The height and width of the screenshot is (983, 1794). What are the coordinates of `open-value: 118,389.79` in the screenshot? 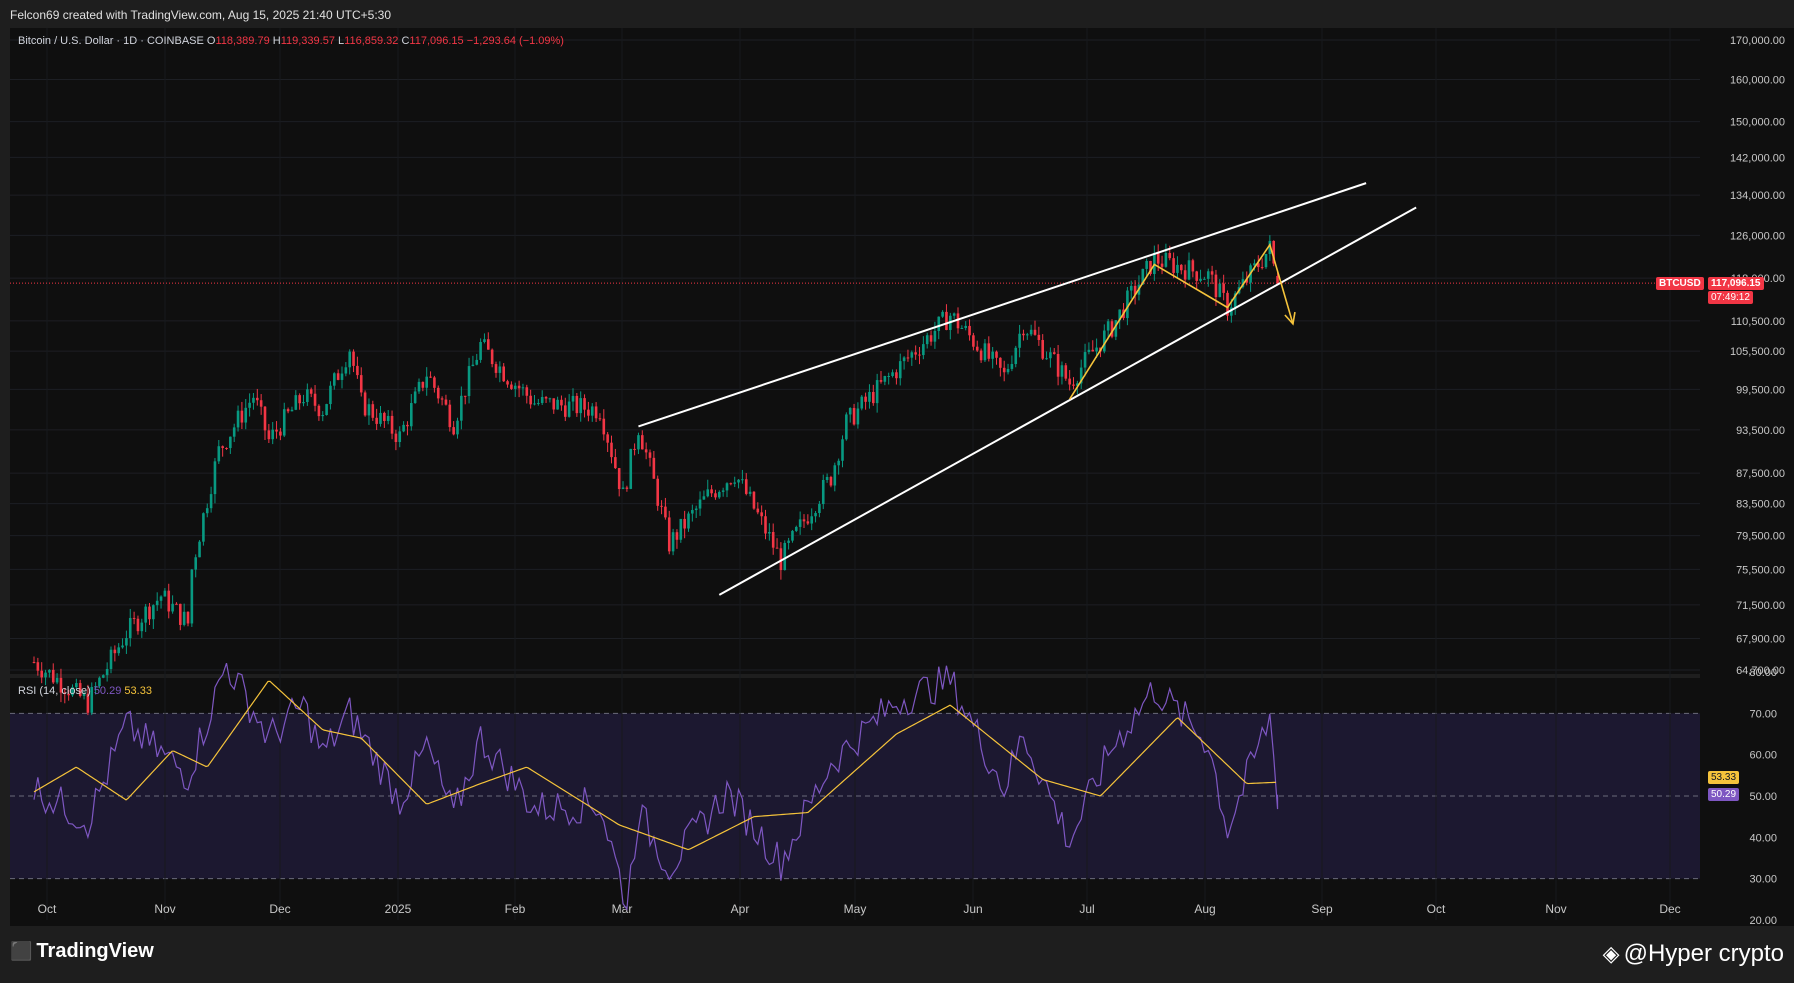 It's located at (242, 41).